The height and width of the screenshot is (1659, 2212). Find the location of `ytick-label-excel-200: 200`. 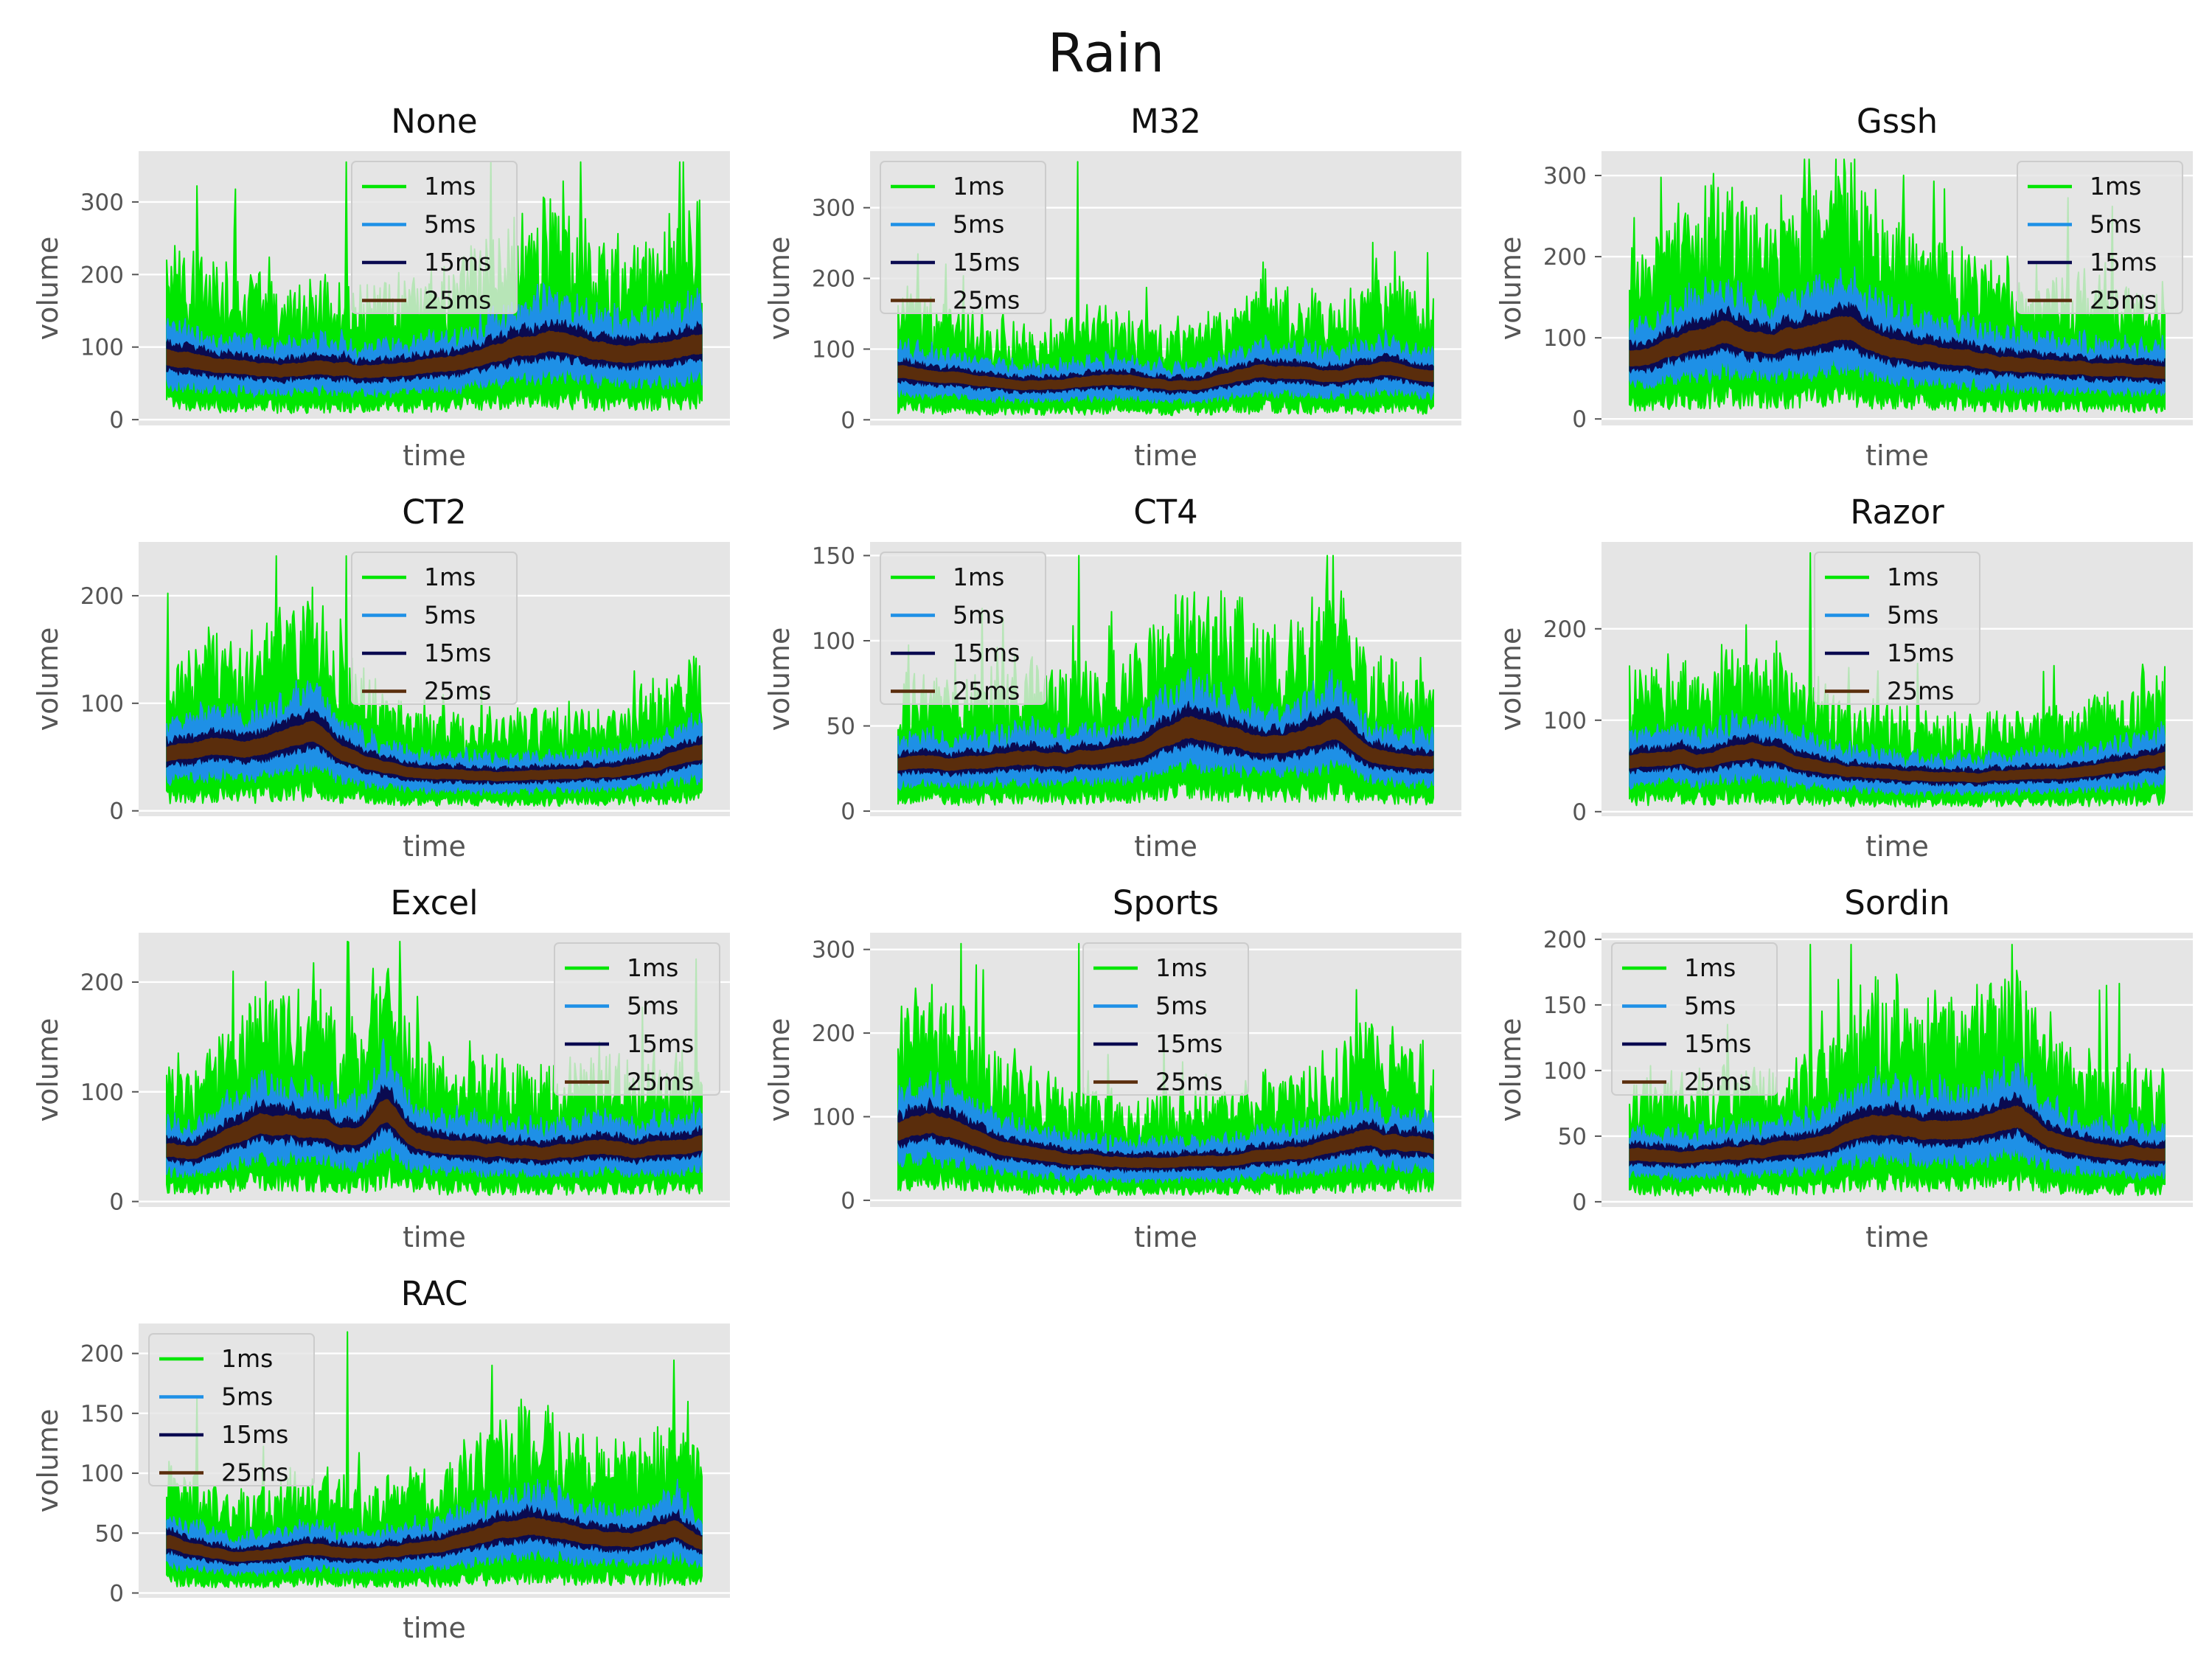

ytick-label-excel-200: 200 is located at coordinates (102, 983).